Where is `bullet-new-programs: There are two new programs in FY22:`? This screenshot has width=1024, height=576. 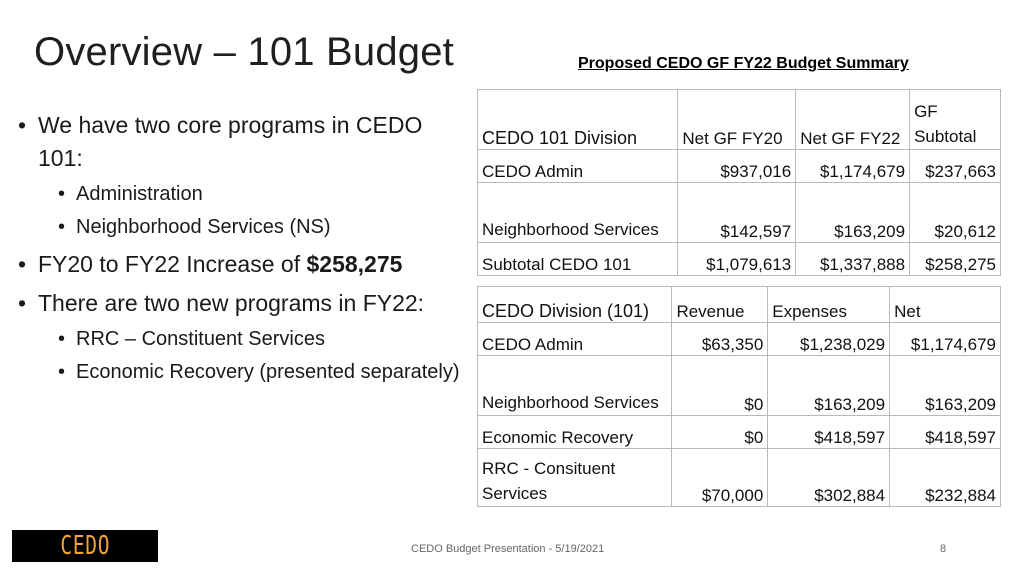 bullet-new-programs: There are two new programs in FY22: is located at coordinates (243, 303).